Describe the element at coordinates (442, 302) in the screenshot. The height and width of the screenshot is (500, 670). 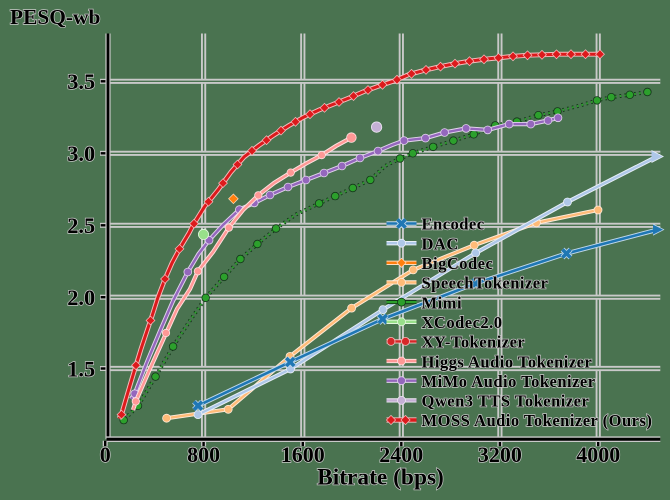
I see `svg-text: Mimi` at that location.